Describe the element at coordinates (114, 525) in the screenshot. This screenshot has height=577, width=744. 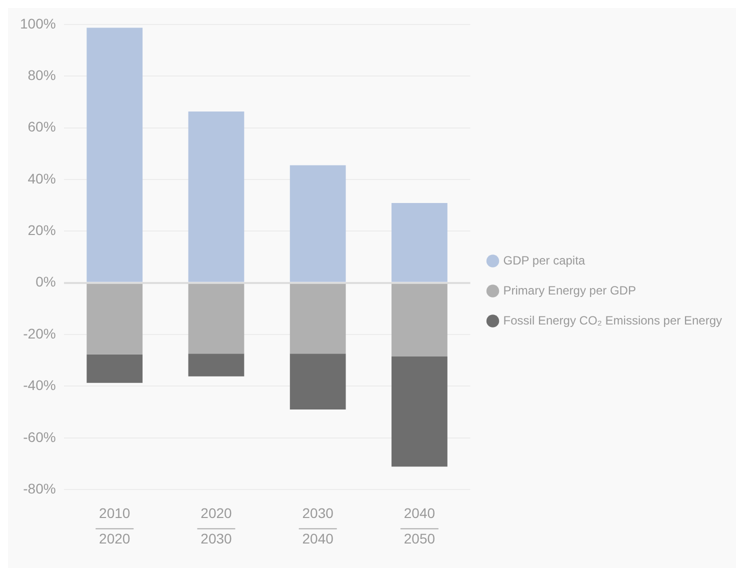
I see `x-tick-label: 2010 2020` at that location.